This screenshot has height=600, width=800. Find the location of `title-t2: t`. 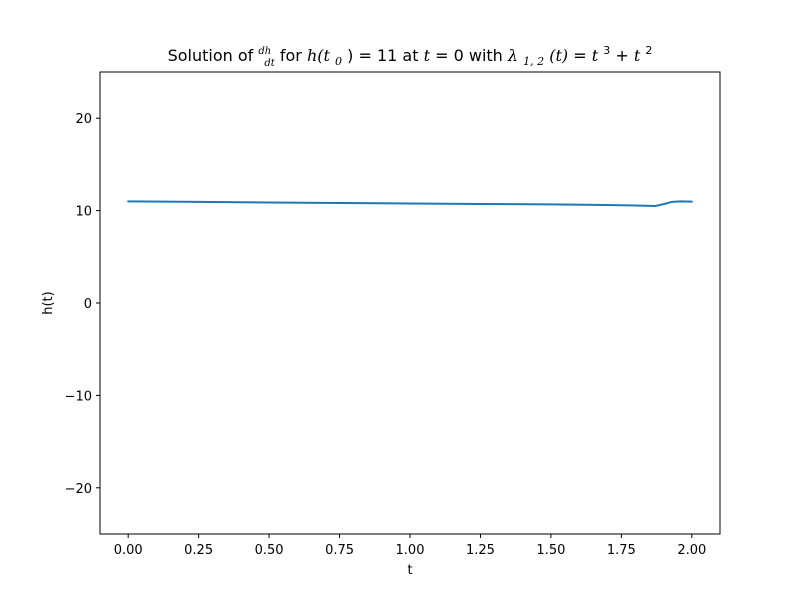

title-t2: t is located at coordinates (637, 55).